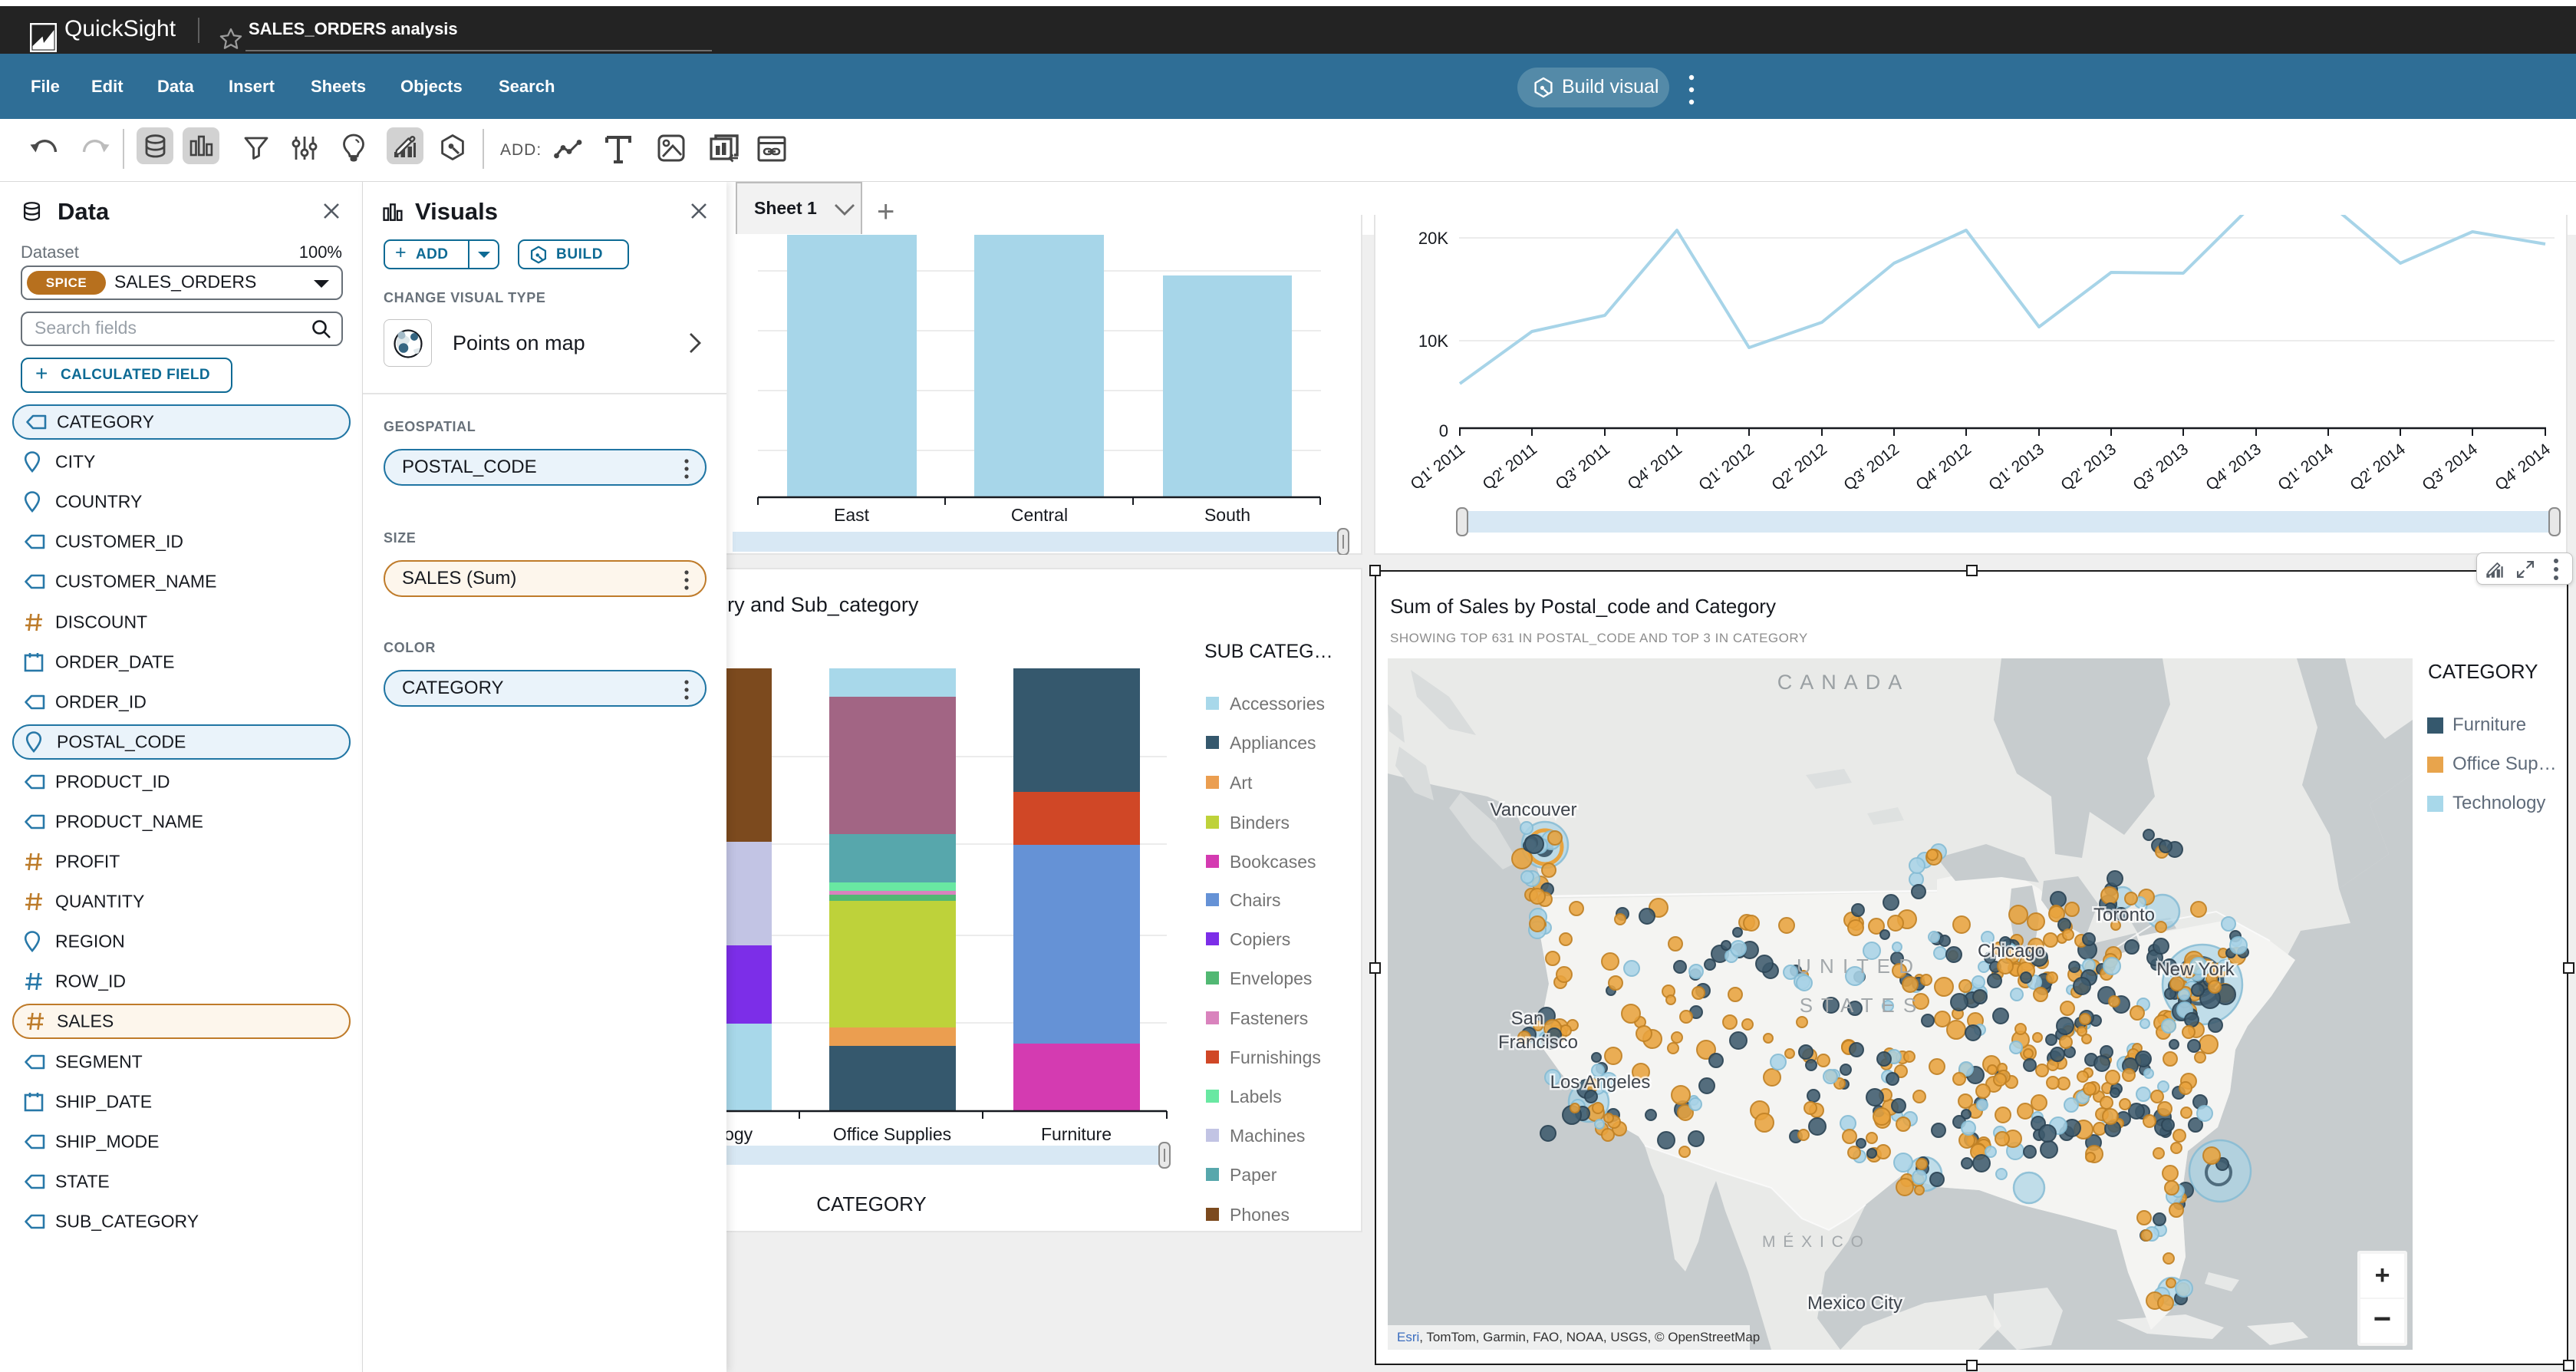 This screenshot has width=2576, height=1372. Describe the element at coordinates (1854, 1303) in the screenshot. I see `svg-text: Mexico City` at that location.